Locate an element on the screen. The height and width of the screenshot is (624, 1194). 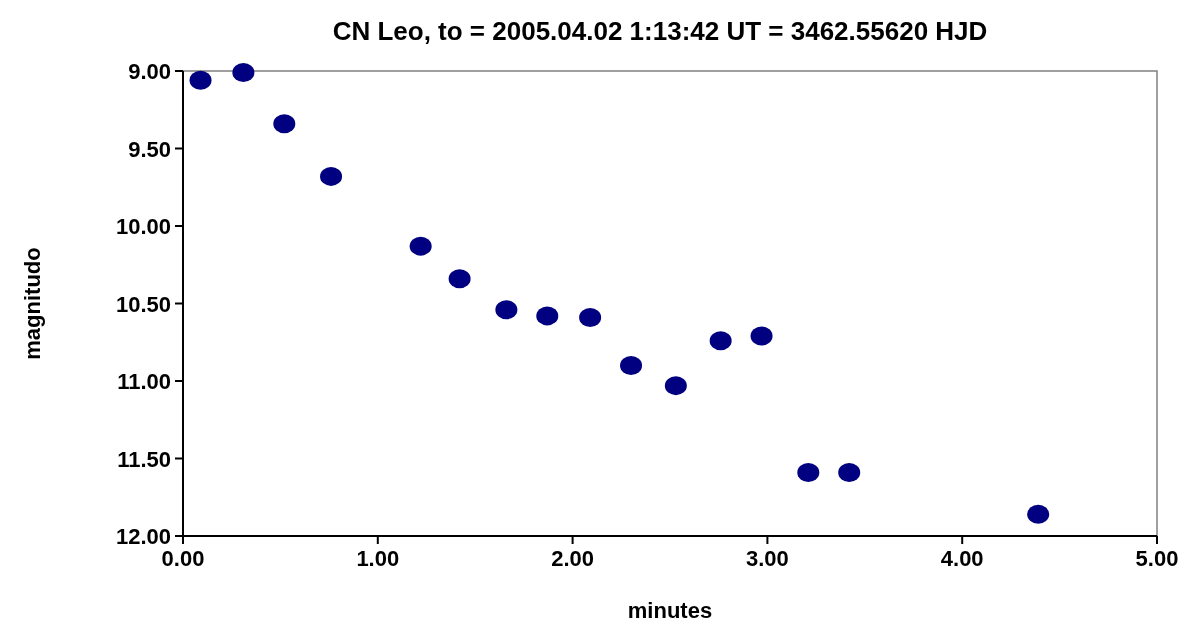
y-tick-label: 11.50 is located at coordinates (144, 459).